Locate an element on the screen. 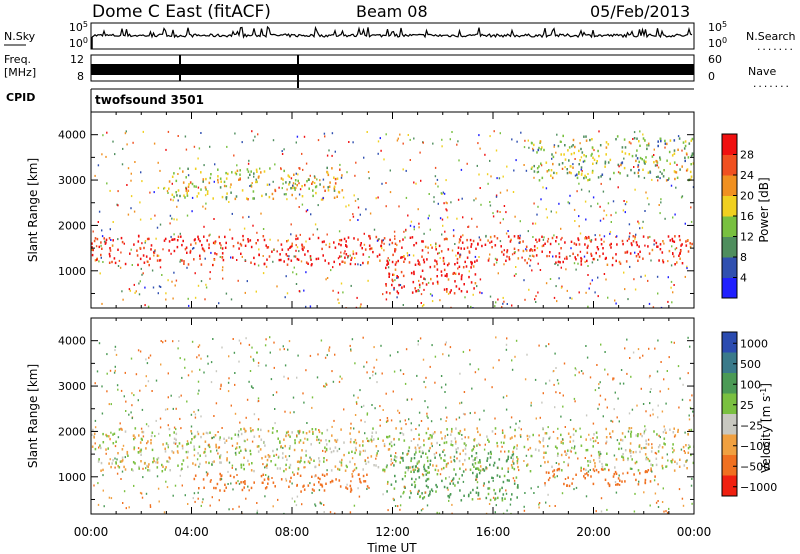 Image resolution: width=800 pixels, height=554 pixels. colorbar-tick-label: 100 is located at coordinates (750, 384).